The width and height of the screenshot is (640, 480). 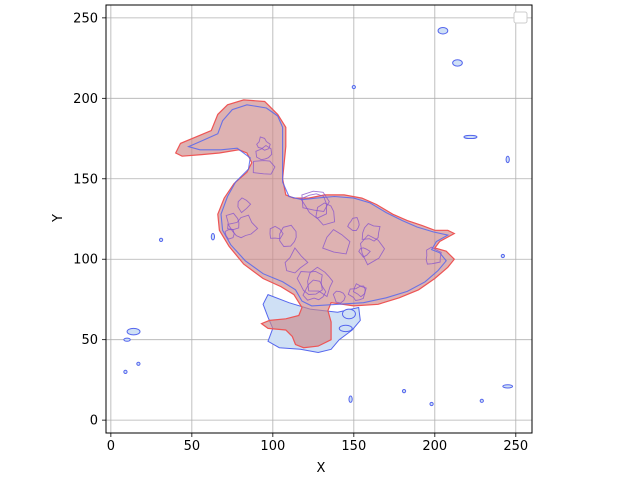 I want to click on y-tick-label: 50, so click(x=89, y=340).